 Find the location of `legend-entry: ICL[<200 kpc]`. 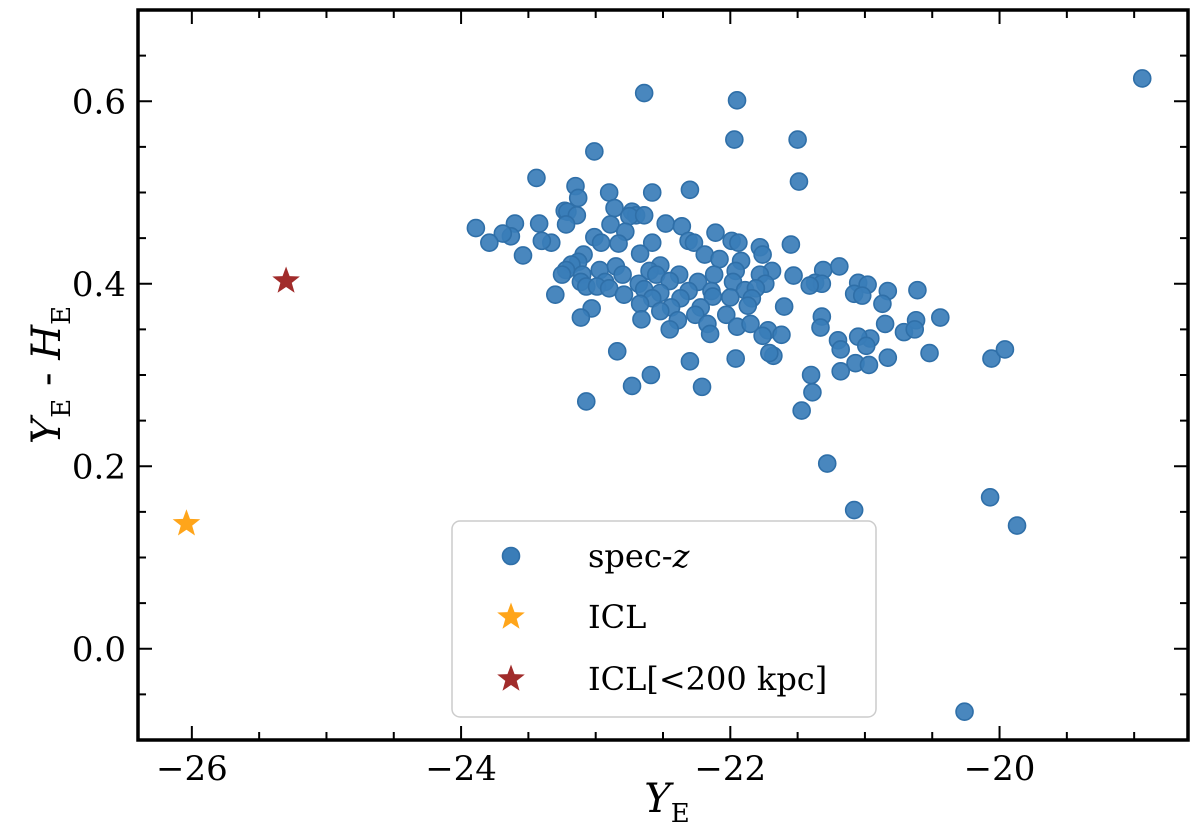

legend-entry: ICL[<200 kpc] is located at coordinates (662, 679).